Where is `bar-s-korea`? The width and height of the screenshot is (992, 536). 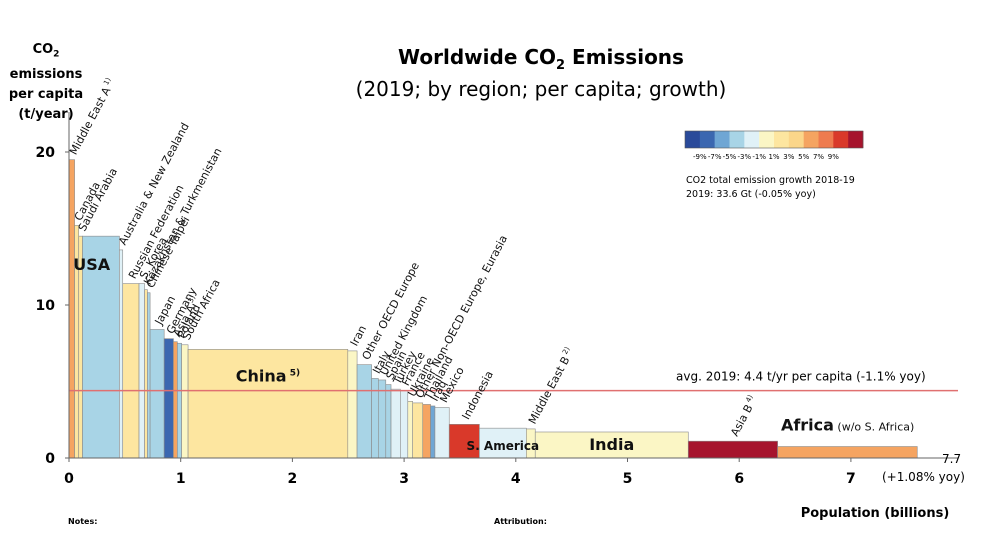
bar-s-korea is located at coordinates (141, 371).